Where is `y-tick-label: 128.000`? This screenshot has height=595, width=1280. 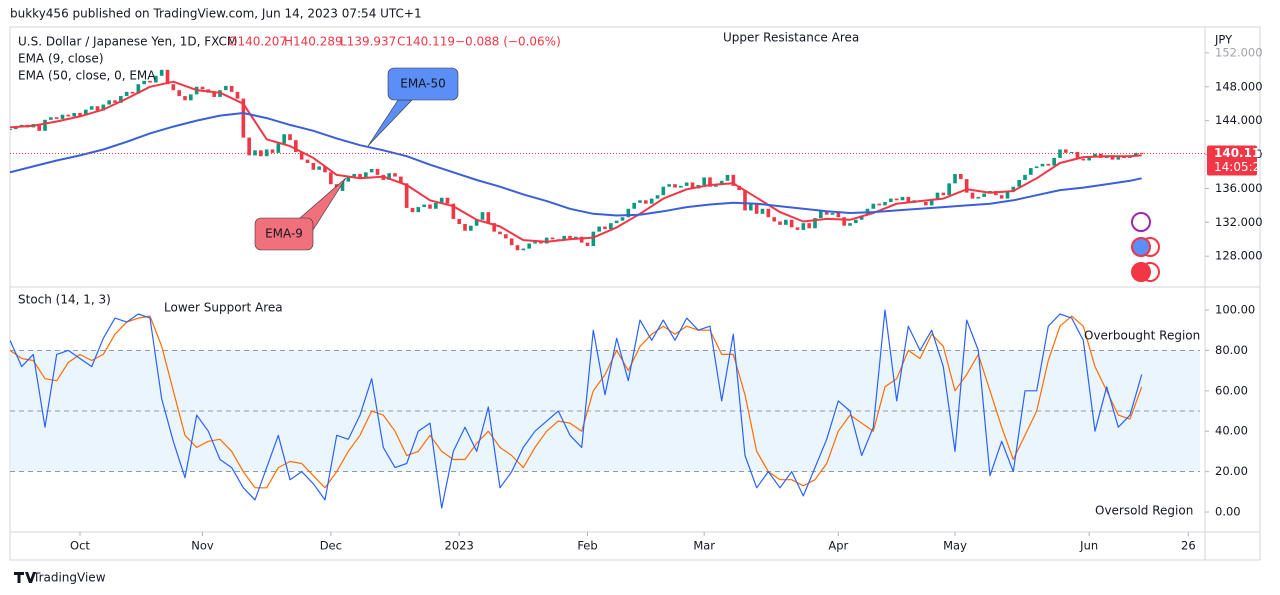
y-tick-label: 128.000 is located at coordinates (1239, 256).